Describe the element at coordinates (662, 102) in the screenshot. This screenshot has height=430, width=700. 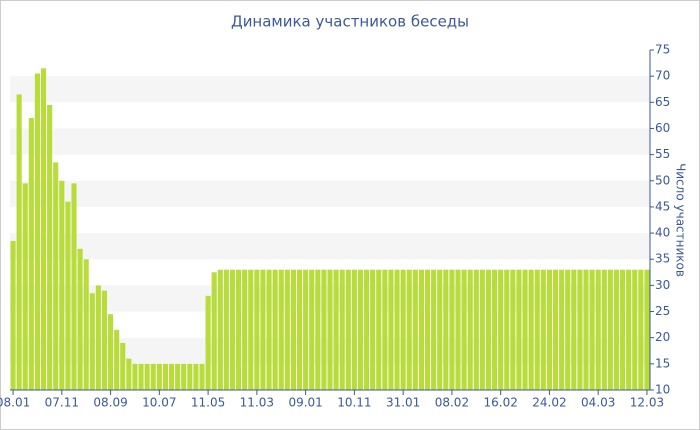
I see `y-tick-label: 65` at that location.